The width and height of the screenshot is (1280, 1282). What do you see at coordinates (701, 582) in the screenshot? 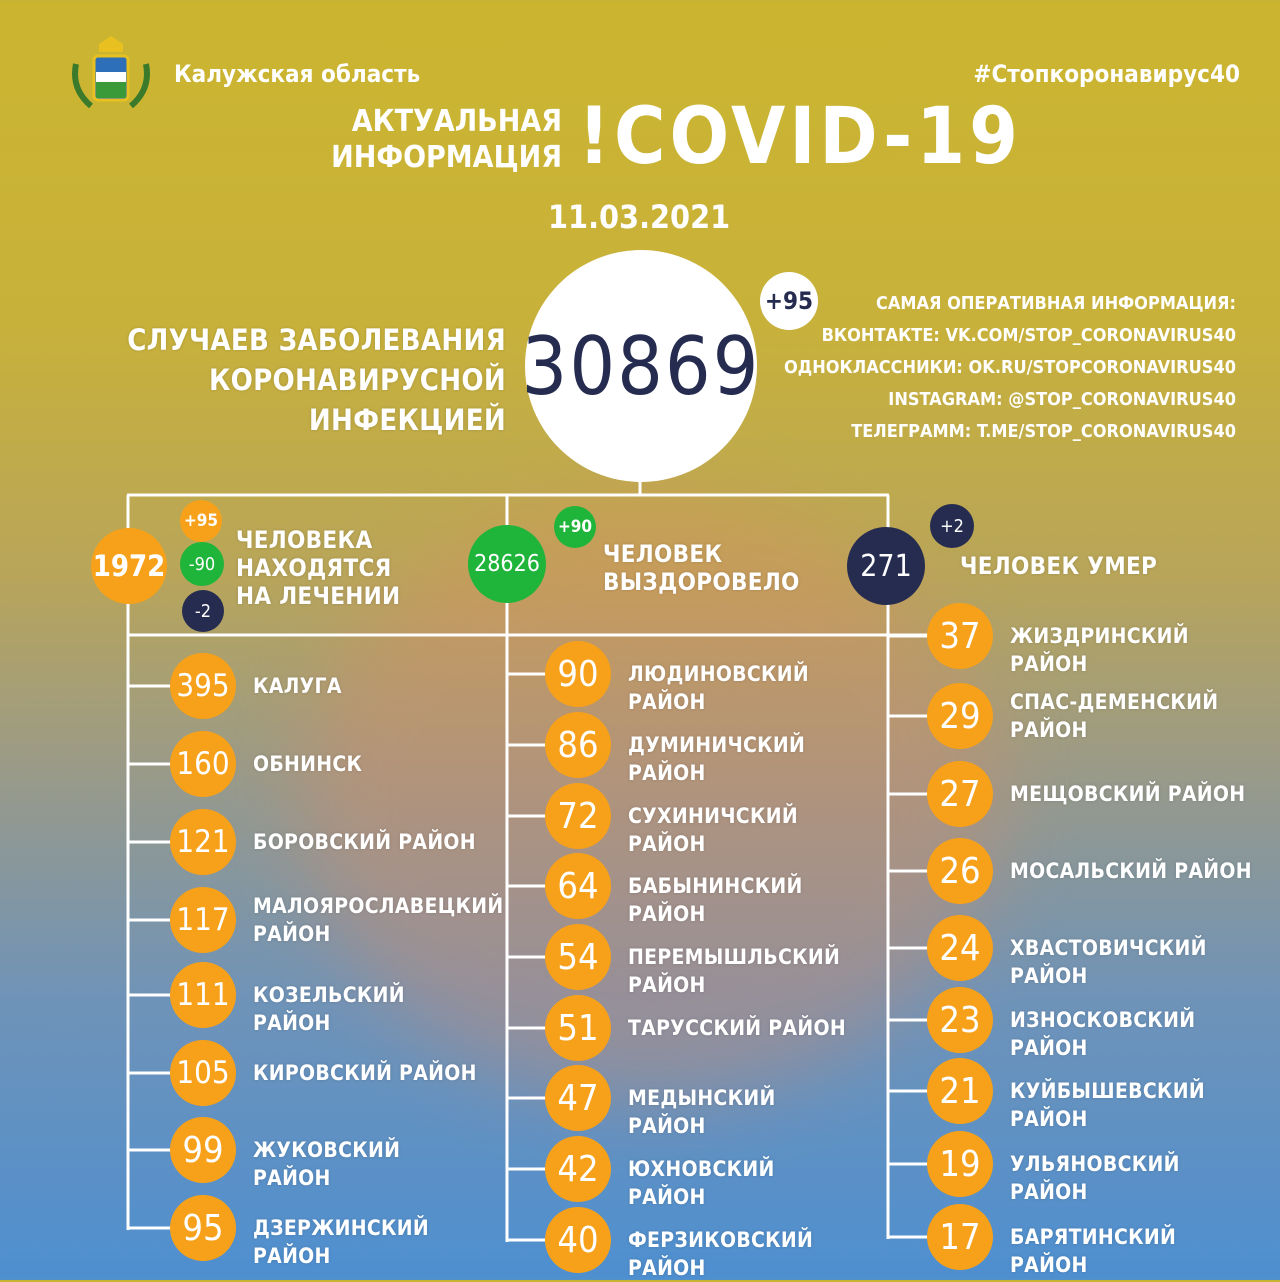
I see `recovered-label-line2: ВЫЗДОРОВЕЛО` at bounding box center [701, 582].